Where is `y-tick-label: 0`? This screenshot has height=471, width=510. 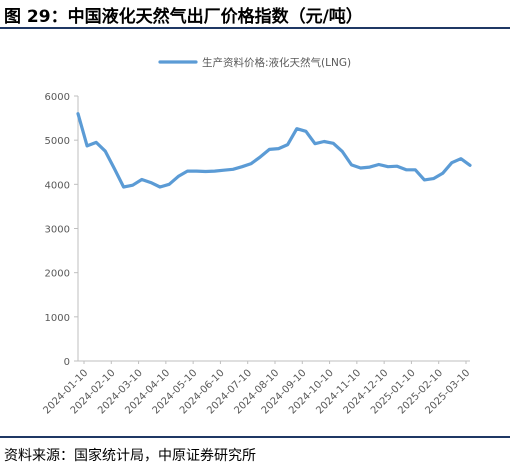 y-tick-label: 0 is located at coordinates (67, 362).